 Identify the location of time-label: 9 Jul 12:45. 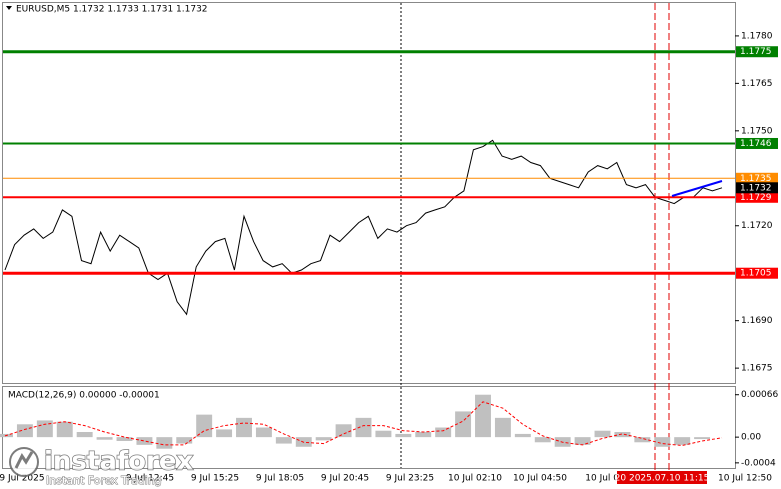
(150, 479).